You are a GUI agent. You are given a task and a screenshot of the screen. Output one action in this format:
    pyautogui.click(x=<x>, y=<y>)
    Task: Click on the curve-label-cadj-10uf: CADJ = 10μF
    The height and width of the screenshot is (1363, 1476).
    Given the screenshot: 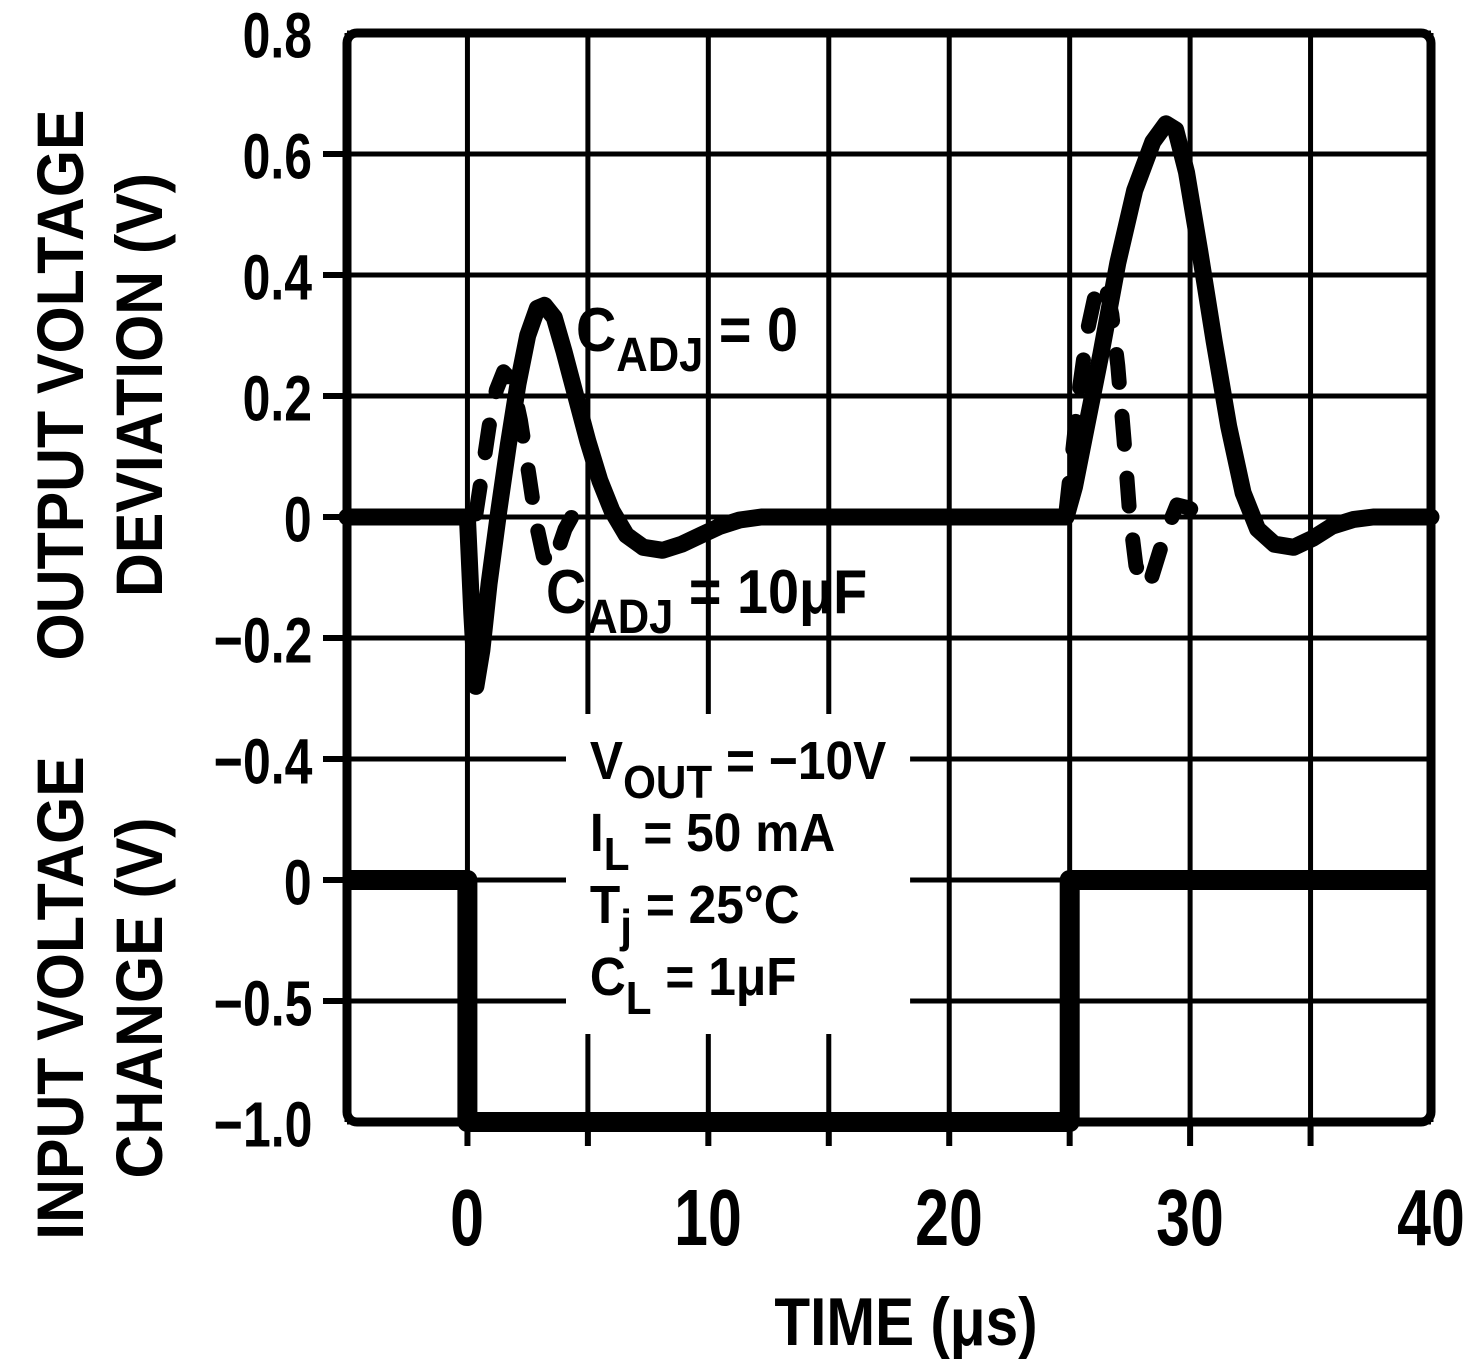 What is the action you would take?
    pyautogui.click(x=706, y=602)
    